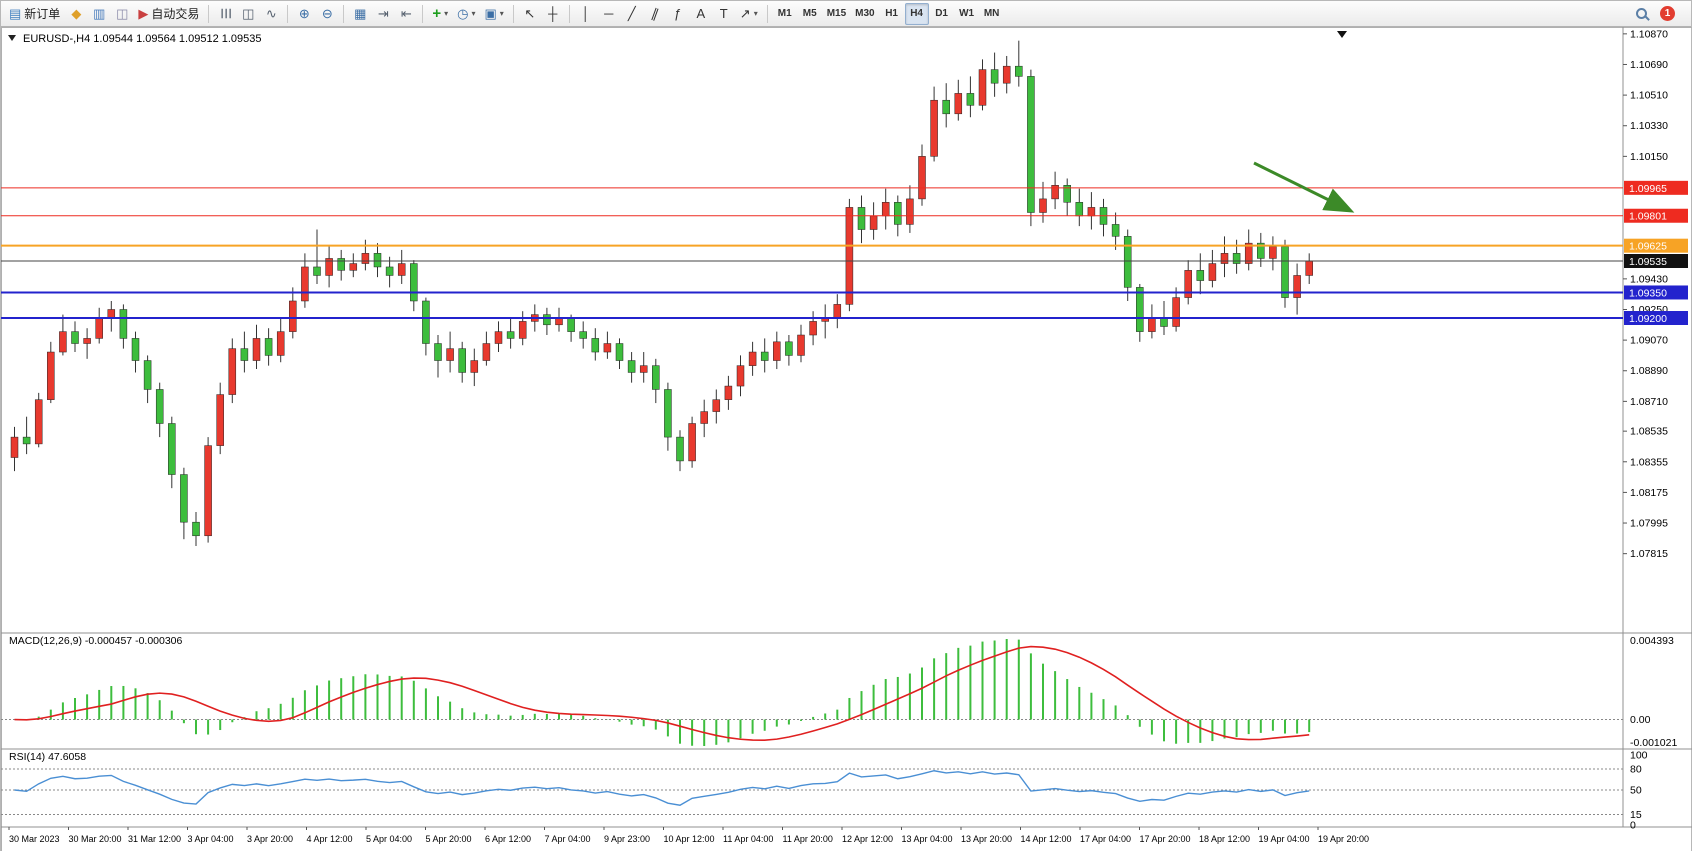 This screenshot has width=1692, height=851. Describe the element at coordinates (248, 14) in the screenshot. I see `candlestick-chart-button: ◫` at that location.